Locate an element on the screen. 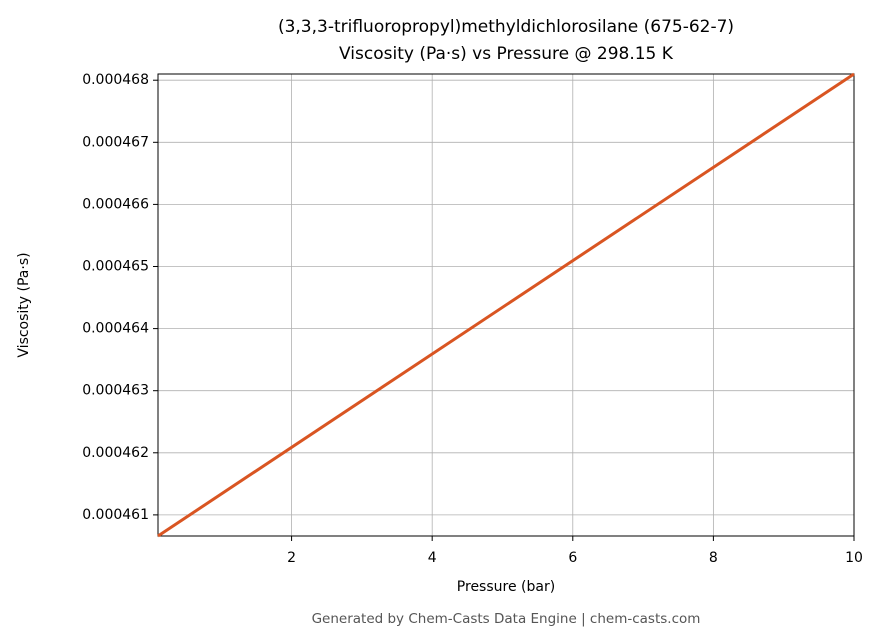 The width and height of the screenshot is (883, 644). x-tick-label: 2 is located at coordinates (291, 558).